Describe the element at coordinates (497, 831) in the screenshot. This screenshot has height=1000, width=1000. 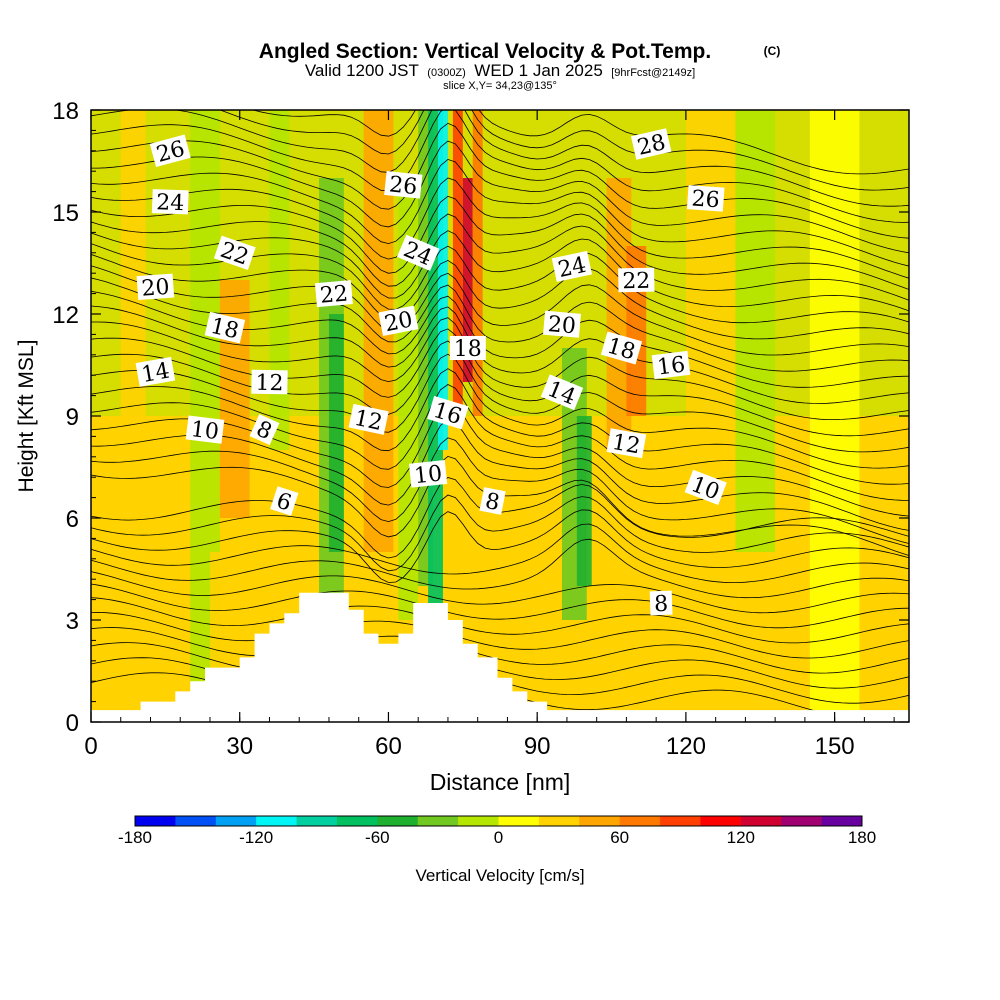
I see `colorbar: -180 -120 -60 0 60 120 180` at that location.